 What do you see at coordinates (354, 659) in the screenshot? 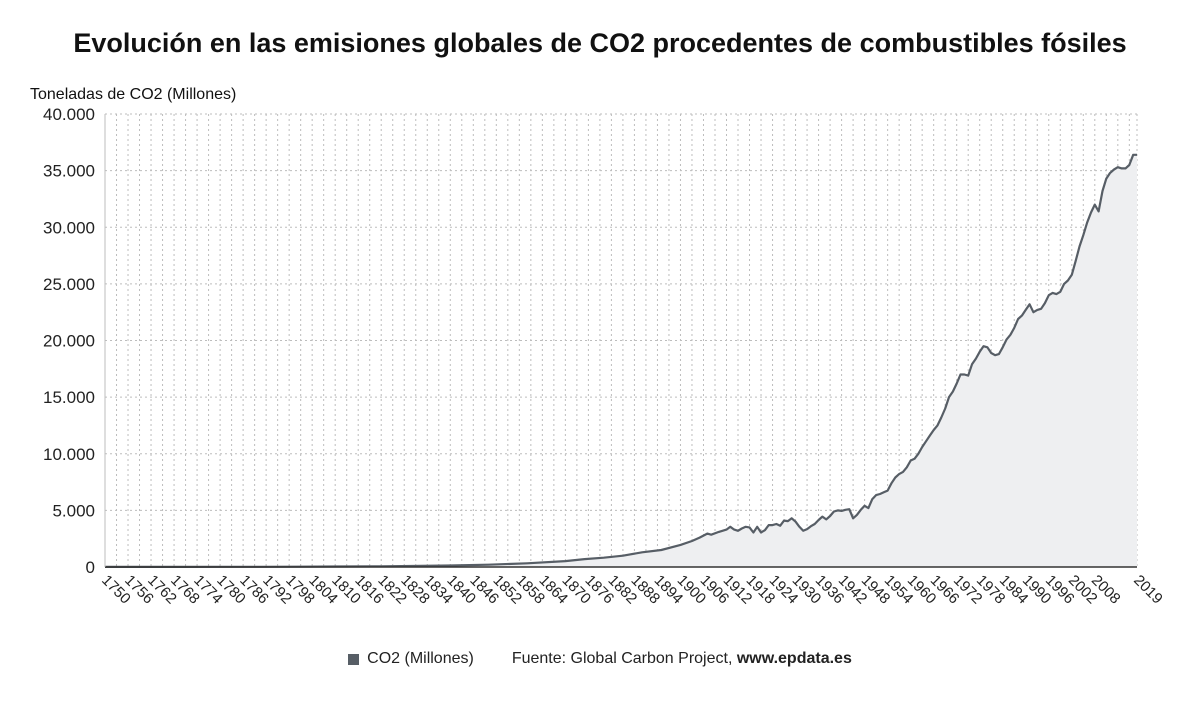
I see `legend-swatch` at bounding box center [354, 659].